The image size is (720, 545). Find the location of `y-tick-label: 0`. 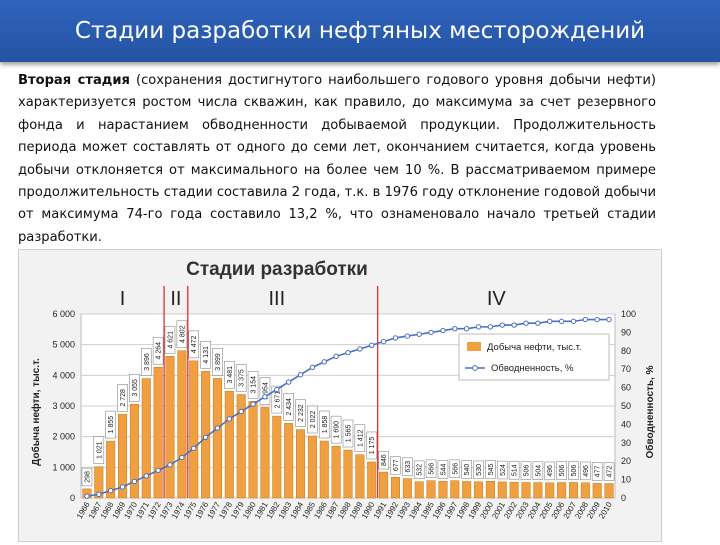

y-tick-label: 0 is located at coordinates (72, 498).